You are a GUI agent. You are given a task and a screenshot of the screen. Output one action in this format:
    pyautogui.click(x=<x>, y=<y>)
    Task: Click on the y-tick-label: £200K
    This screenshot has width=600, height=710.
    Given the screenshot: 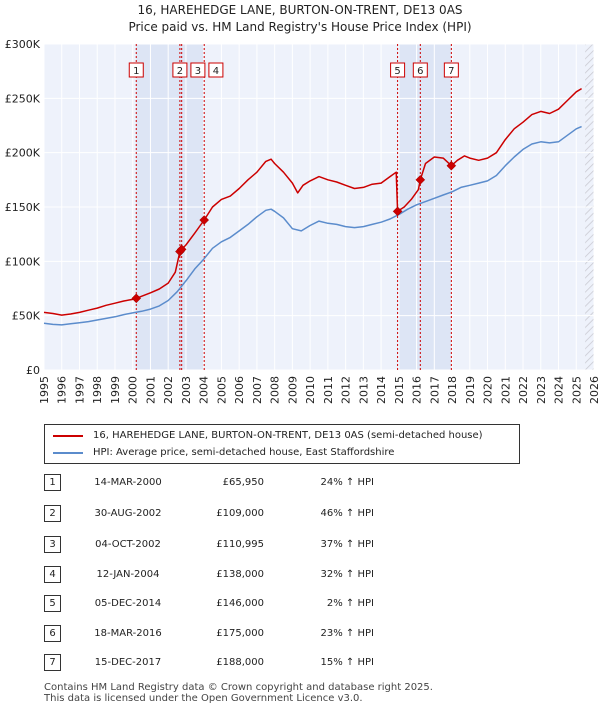 What is the action you would take?
    pyautogui.click(x=23, y=153)
    